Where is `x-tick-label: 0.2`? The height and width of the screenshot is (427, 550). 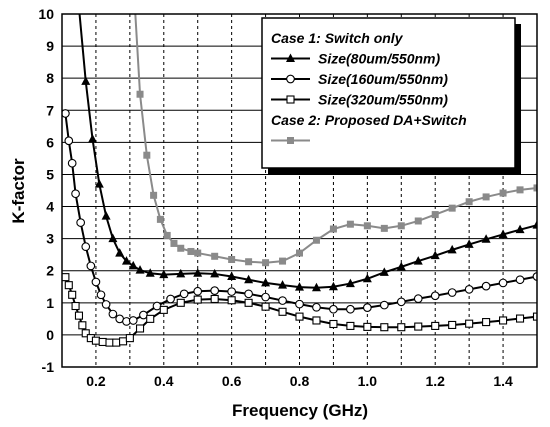
x-tick-label: 0.2 is located at coordinates (96, 381).